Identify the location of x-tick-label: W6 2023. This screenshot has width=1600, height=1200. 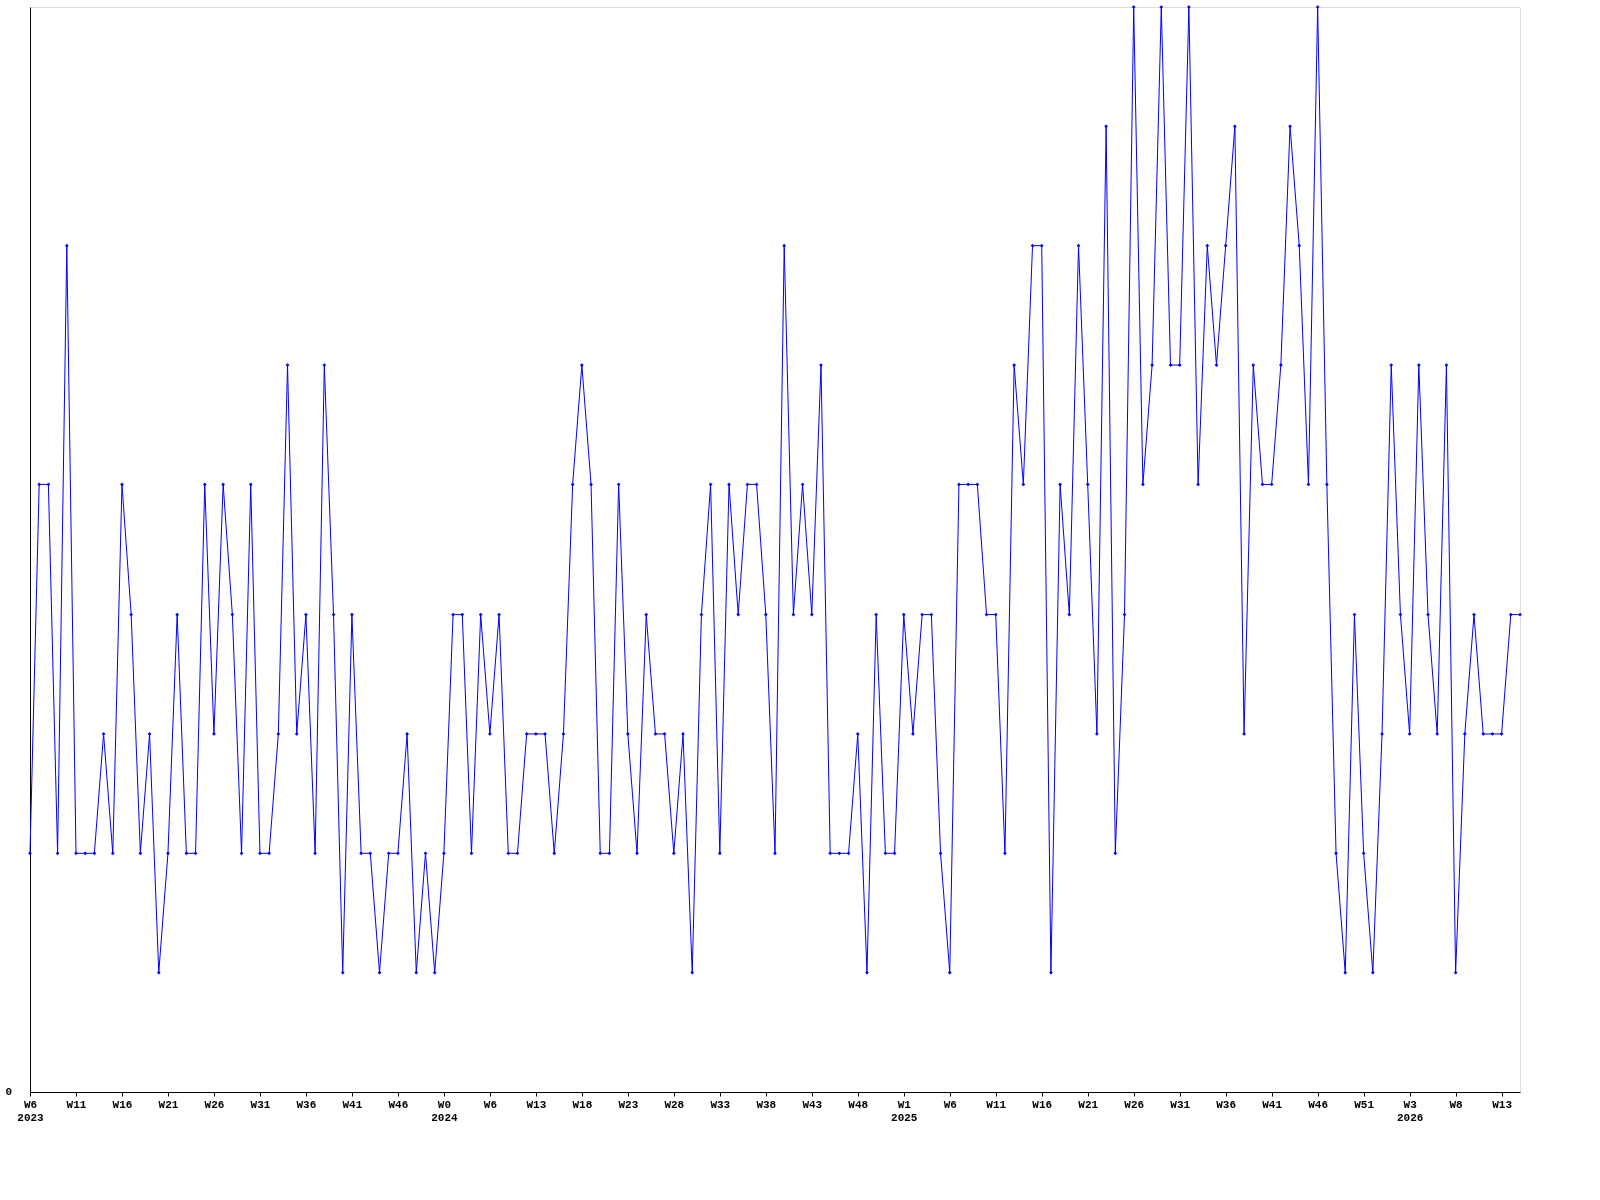
(31, 1111).